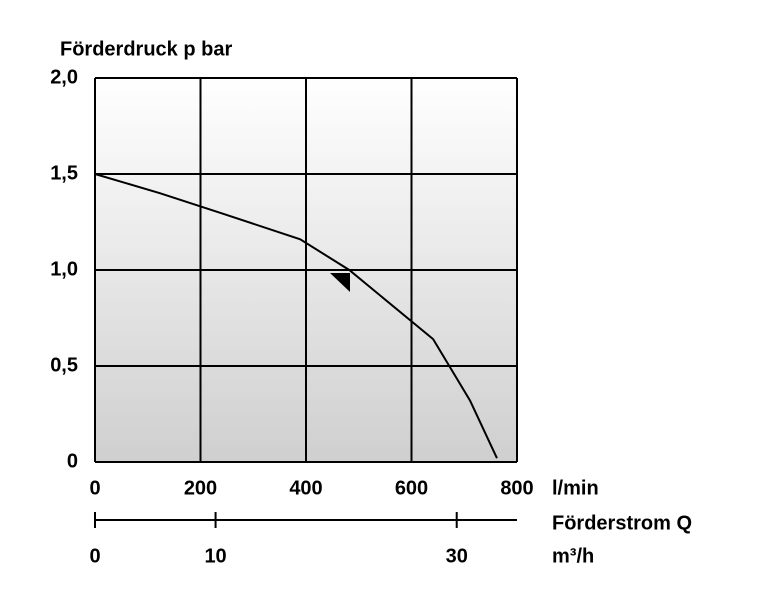 The height and width of the screenshot is (599, 764). What do you see at coordinates (146, 49) in the screenshot?
I see `y-axis-label: Förderdruck p bar` at bounding box center [146, 49].